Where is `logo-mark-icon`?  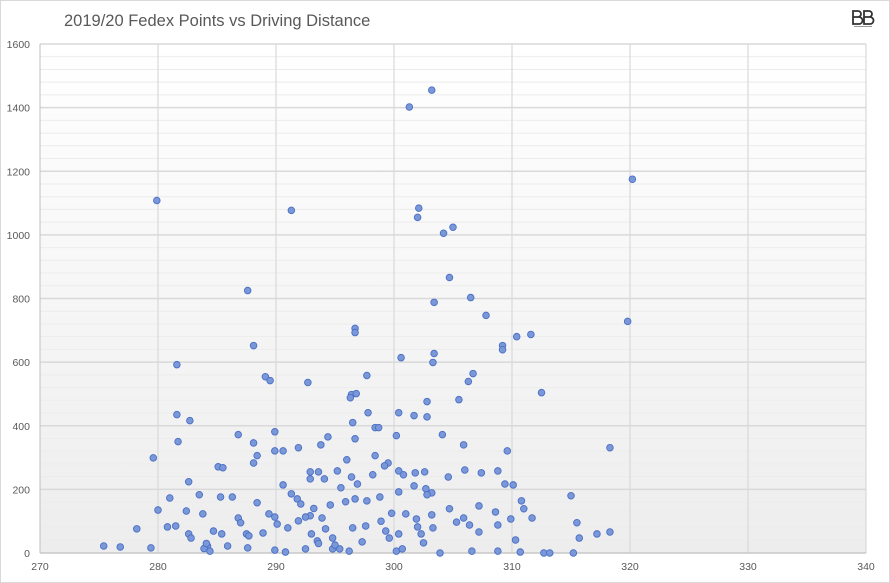
logo-mark-icon is located at coordinates (863, 18).